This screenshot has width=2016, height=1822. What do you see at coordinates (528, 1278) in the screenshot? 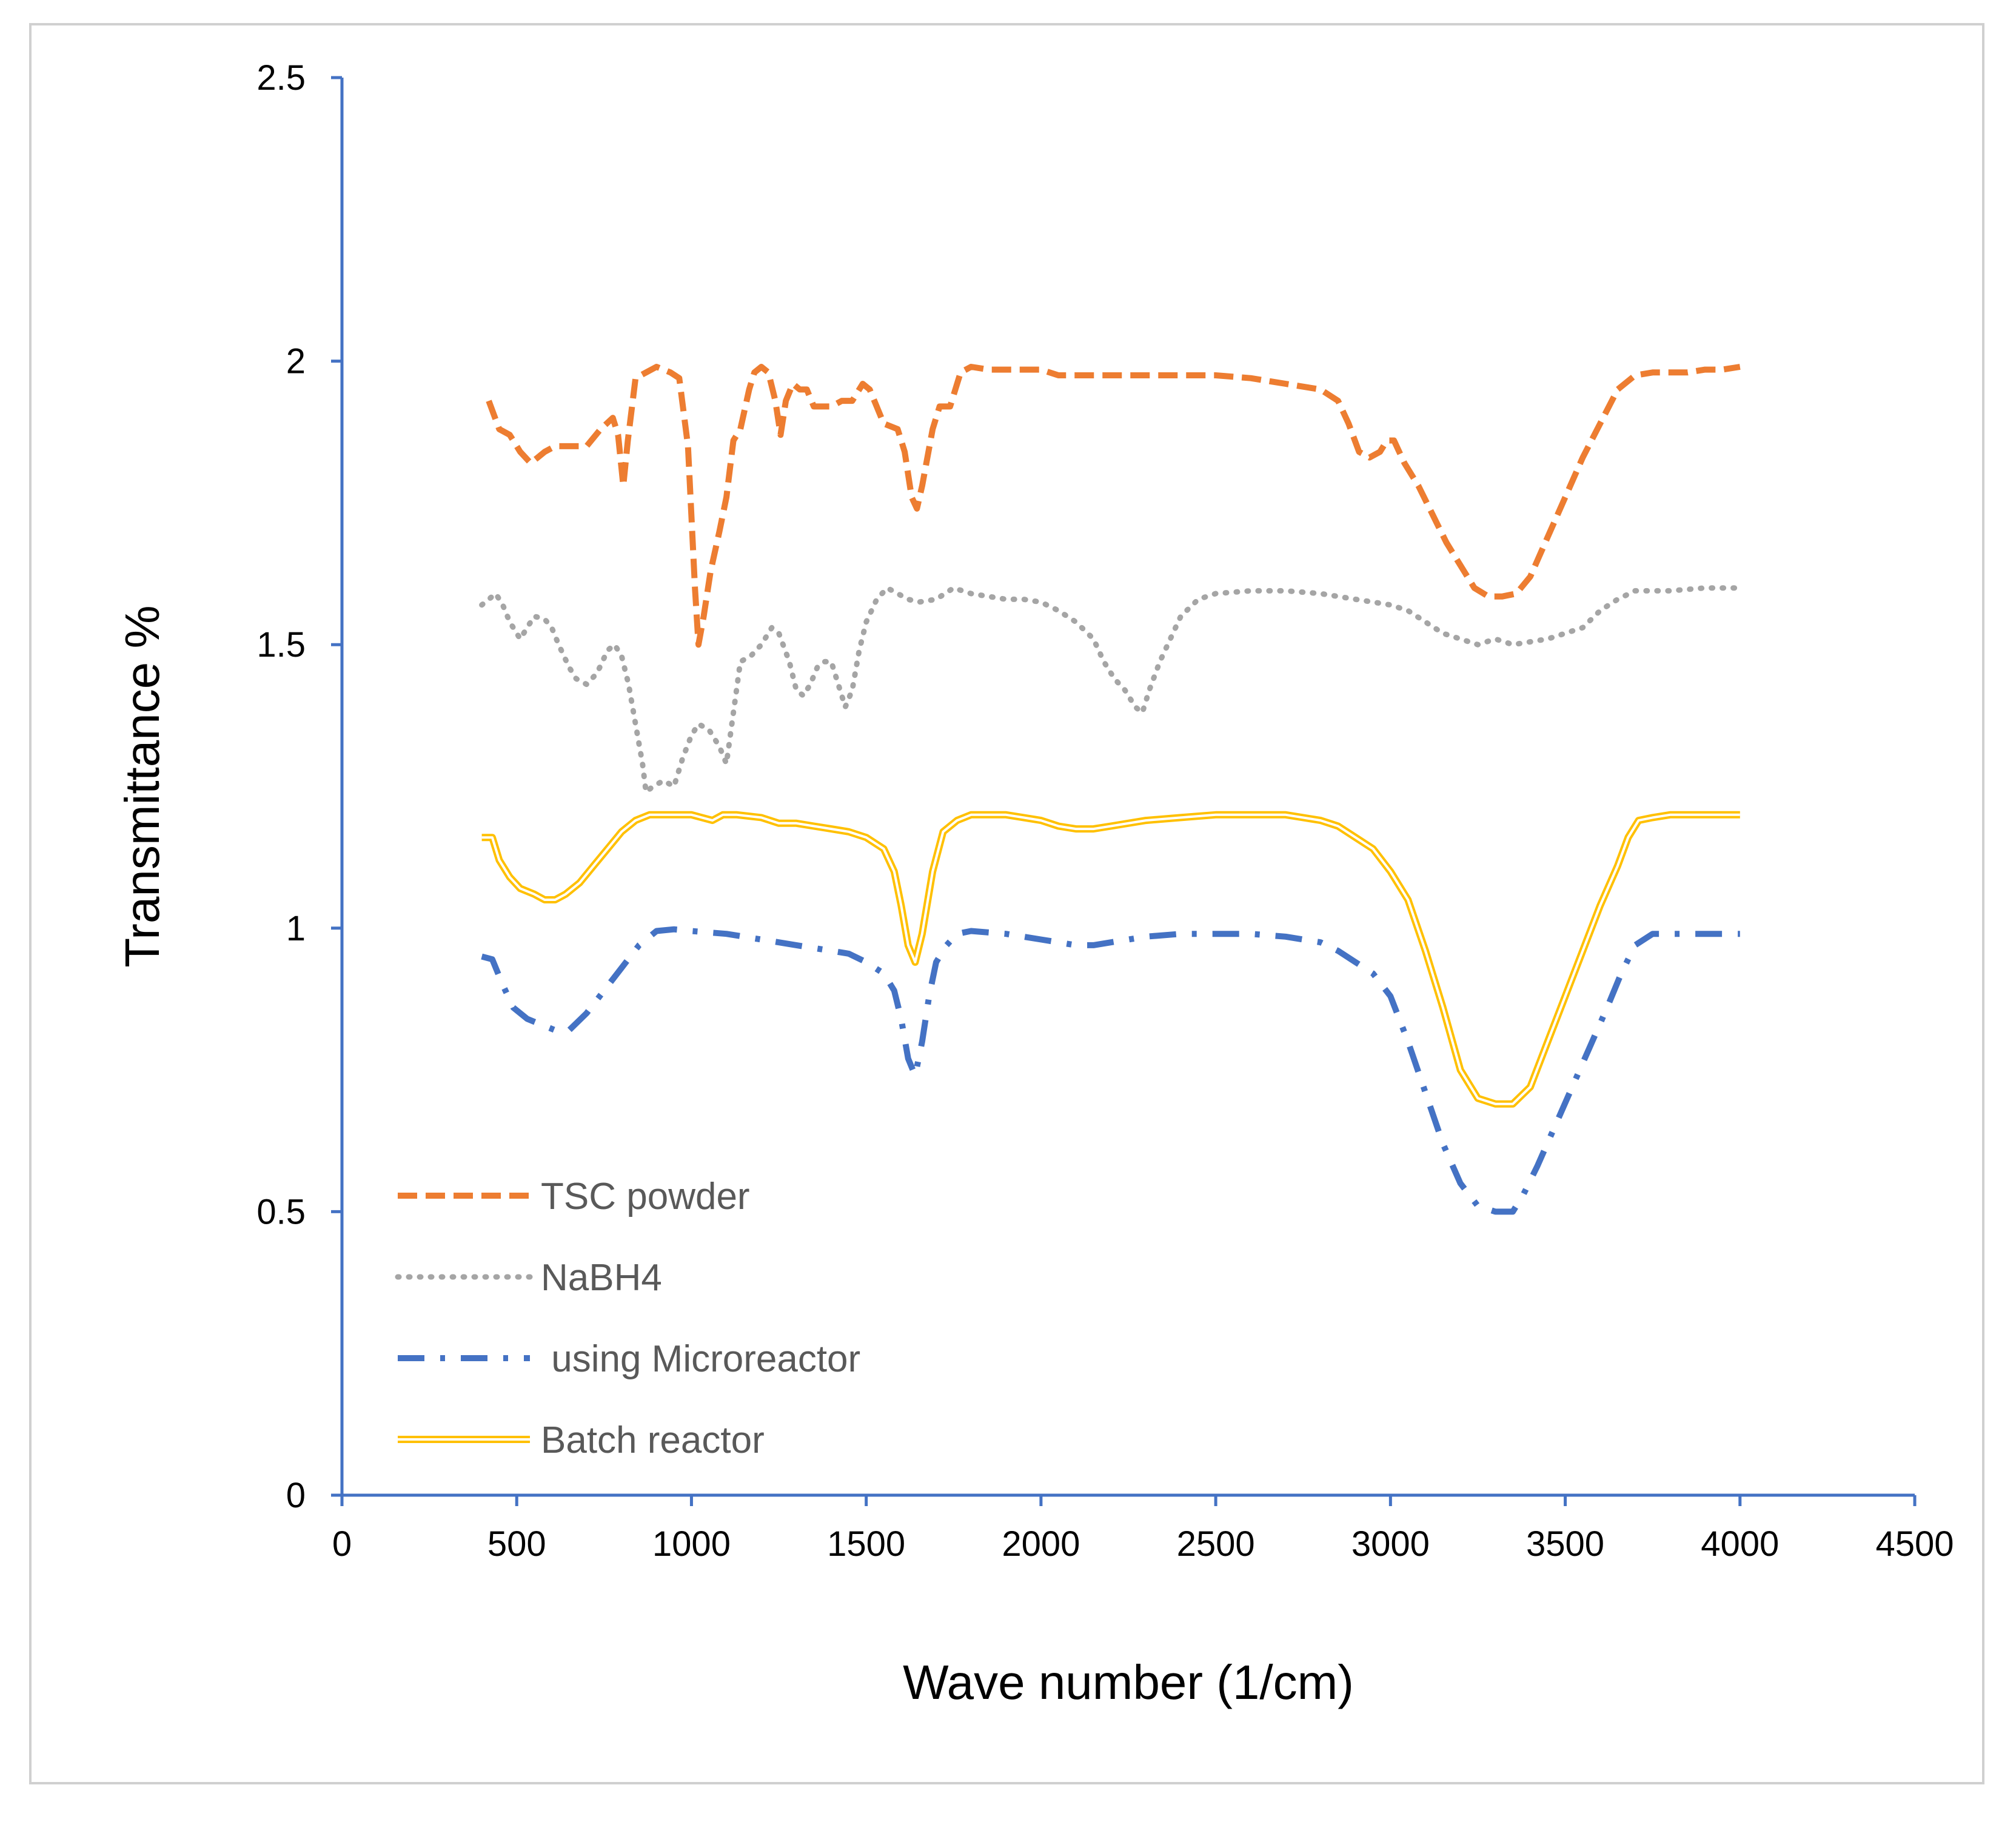
I see `legend-item: NaBH4` at bounding box center [528, 1278].